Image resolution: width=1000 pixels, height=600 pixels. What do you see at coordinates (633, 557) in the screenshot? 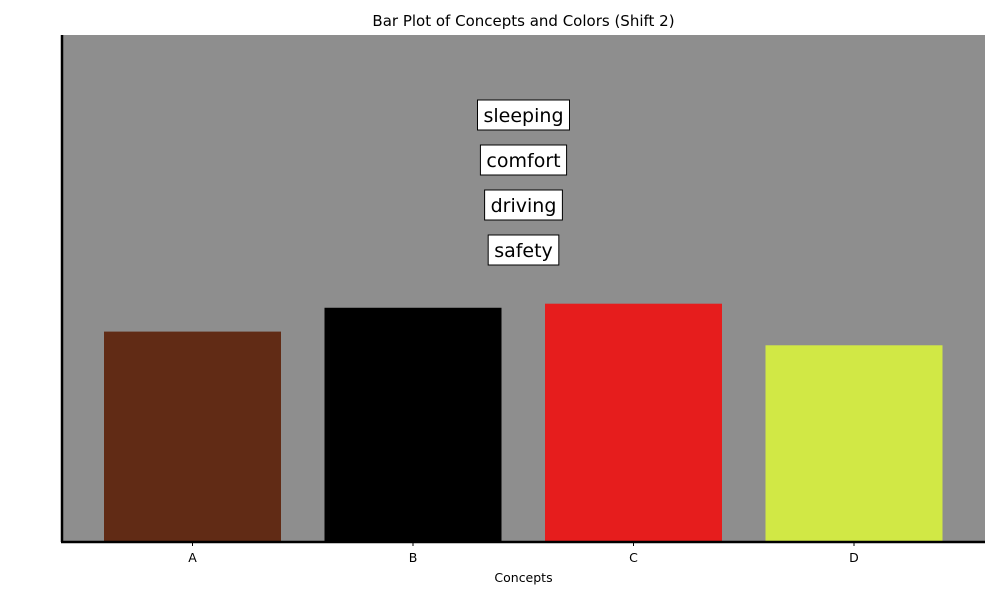
I see `x-tick-label: C` at bounding box center [633, 557].